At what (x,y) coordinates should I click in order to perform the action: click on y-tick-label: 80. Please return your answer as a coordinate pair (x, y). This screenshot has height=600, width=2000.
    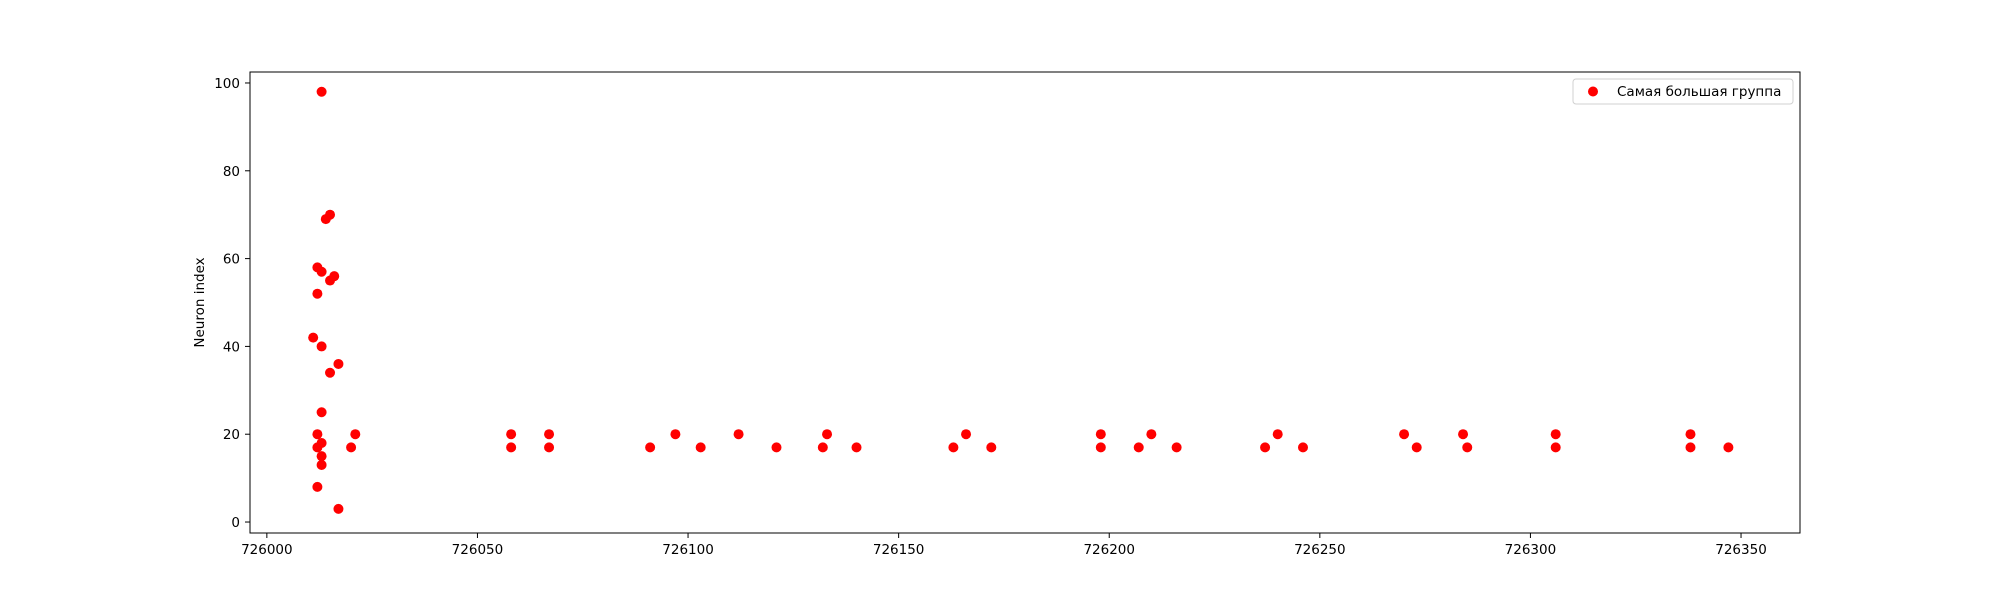
    Looking at the image, I should click on (231, 172).